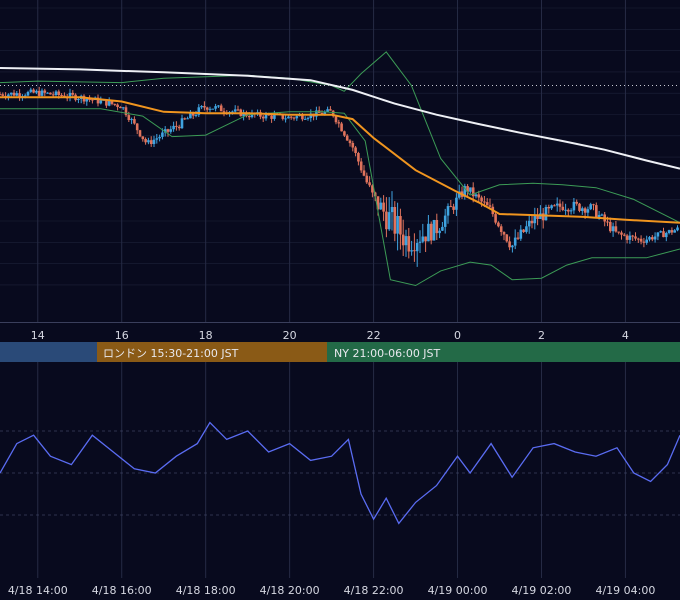 Image resolution: width=680 pixels, height=600 pixels. Describe the element at coordinates (206, 335) in the screenshot. I see `price-x-tick-label: 18` at that location.